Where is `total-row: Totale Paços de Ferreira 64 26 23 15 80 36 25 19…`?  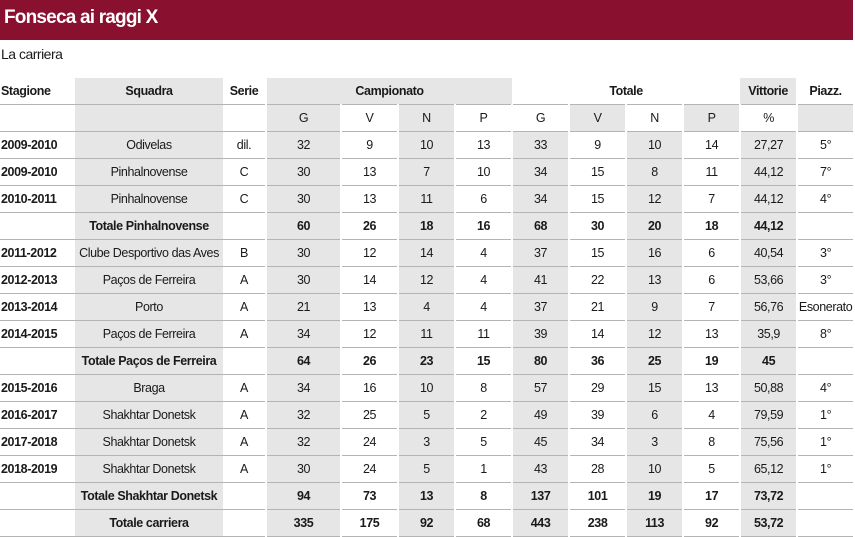
total-row: Totale Paços de Ferreira 64 26 23 15 80 36 25 19… is located at coordinates (427, 361).